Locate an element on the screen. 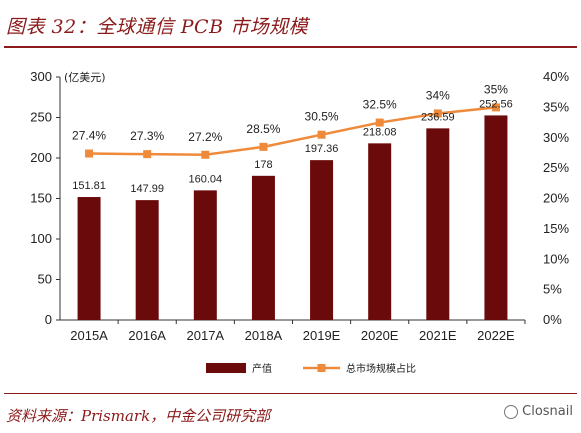  y-left-tick-label: 0 is located at coordinates (48, 319).